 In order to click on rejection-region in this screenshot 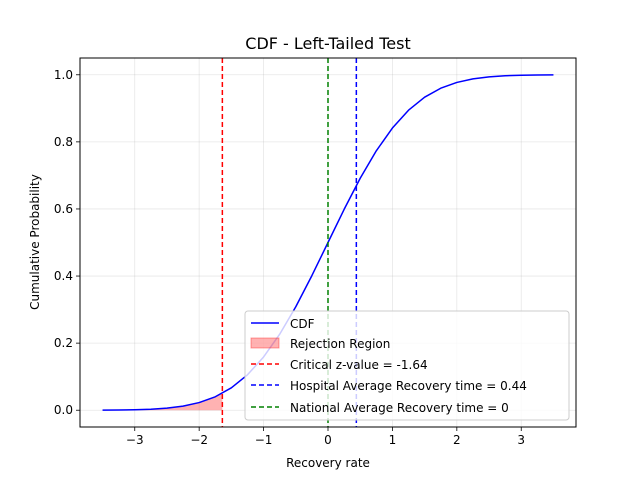, I will do `click(162, 402)`.